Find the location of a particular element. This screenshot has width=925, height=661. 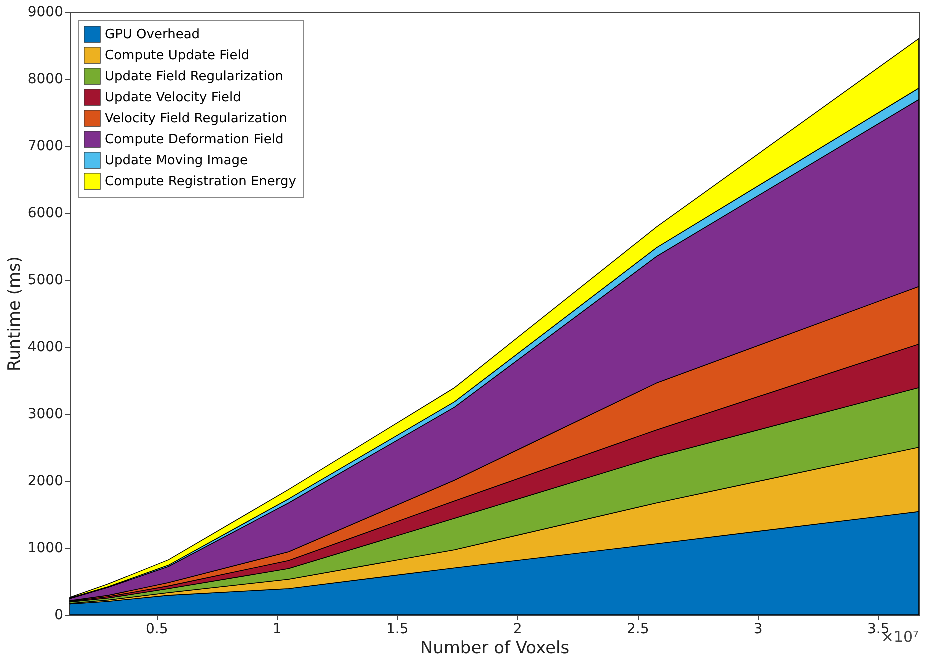

y-tick-label: 6000 is located at coordinates (46, 214).